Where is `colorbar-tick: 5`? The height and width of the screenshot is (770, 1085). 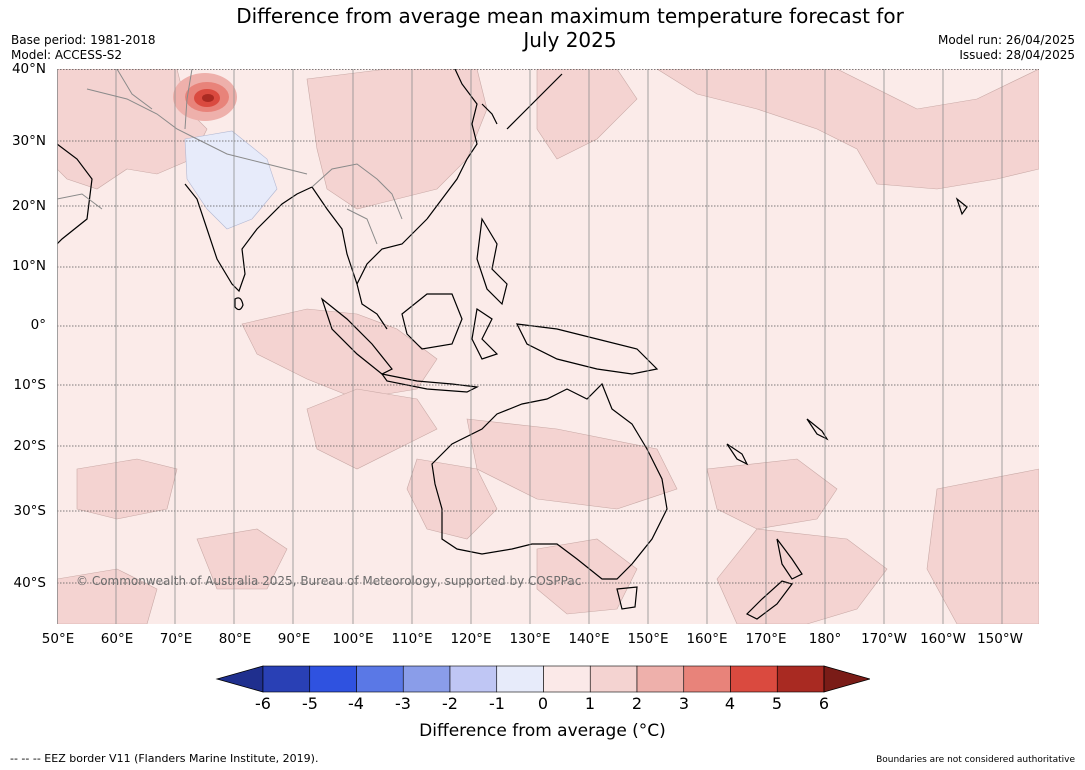
colorbar-tick: 5 is located at coordinates (777, 703).